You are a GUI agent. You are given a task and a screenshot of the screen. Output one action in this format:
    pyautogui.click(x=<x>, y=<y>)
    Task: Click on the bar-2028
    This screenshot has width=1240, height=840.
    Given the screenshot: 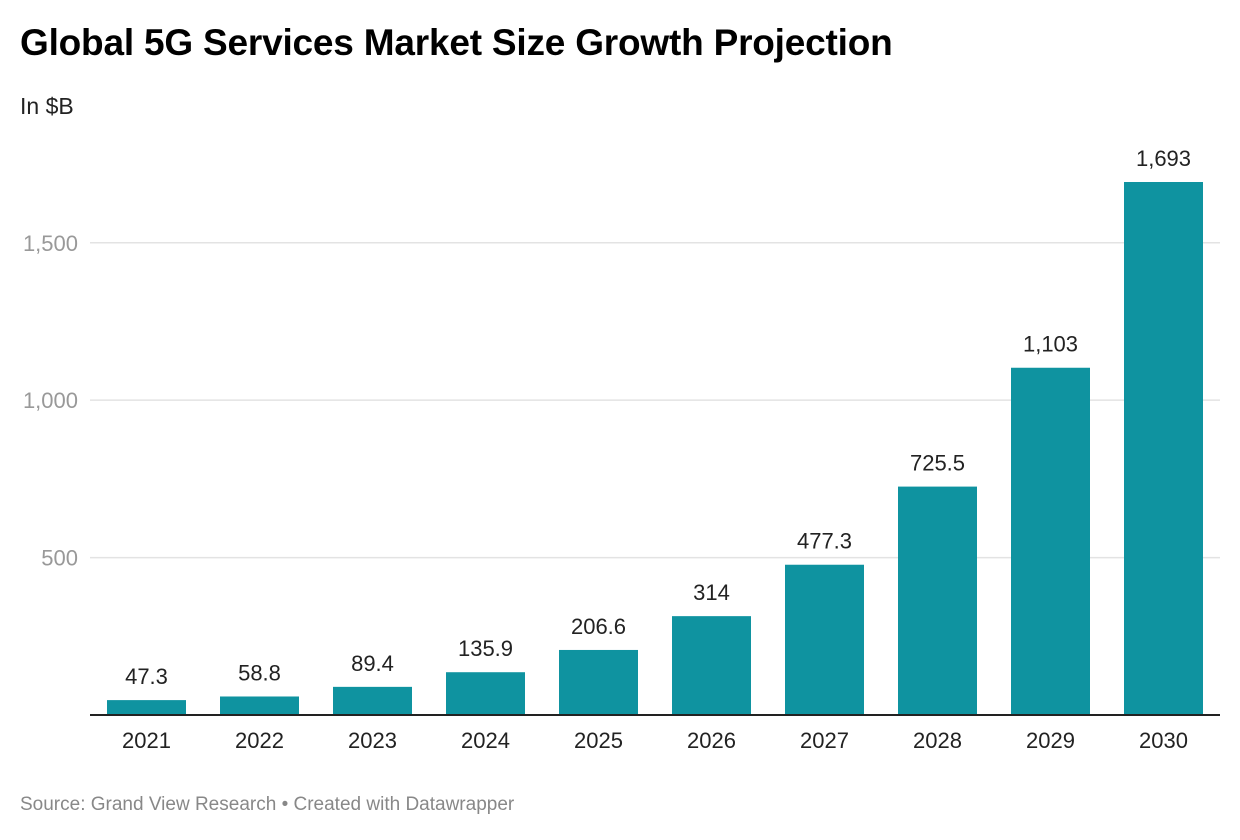 What is the action you would take?
    pyautogui.click(x=937, y=600)
    